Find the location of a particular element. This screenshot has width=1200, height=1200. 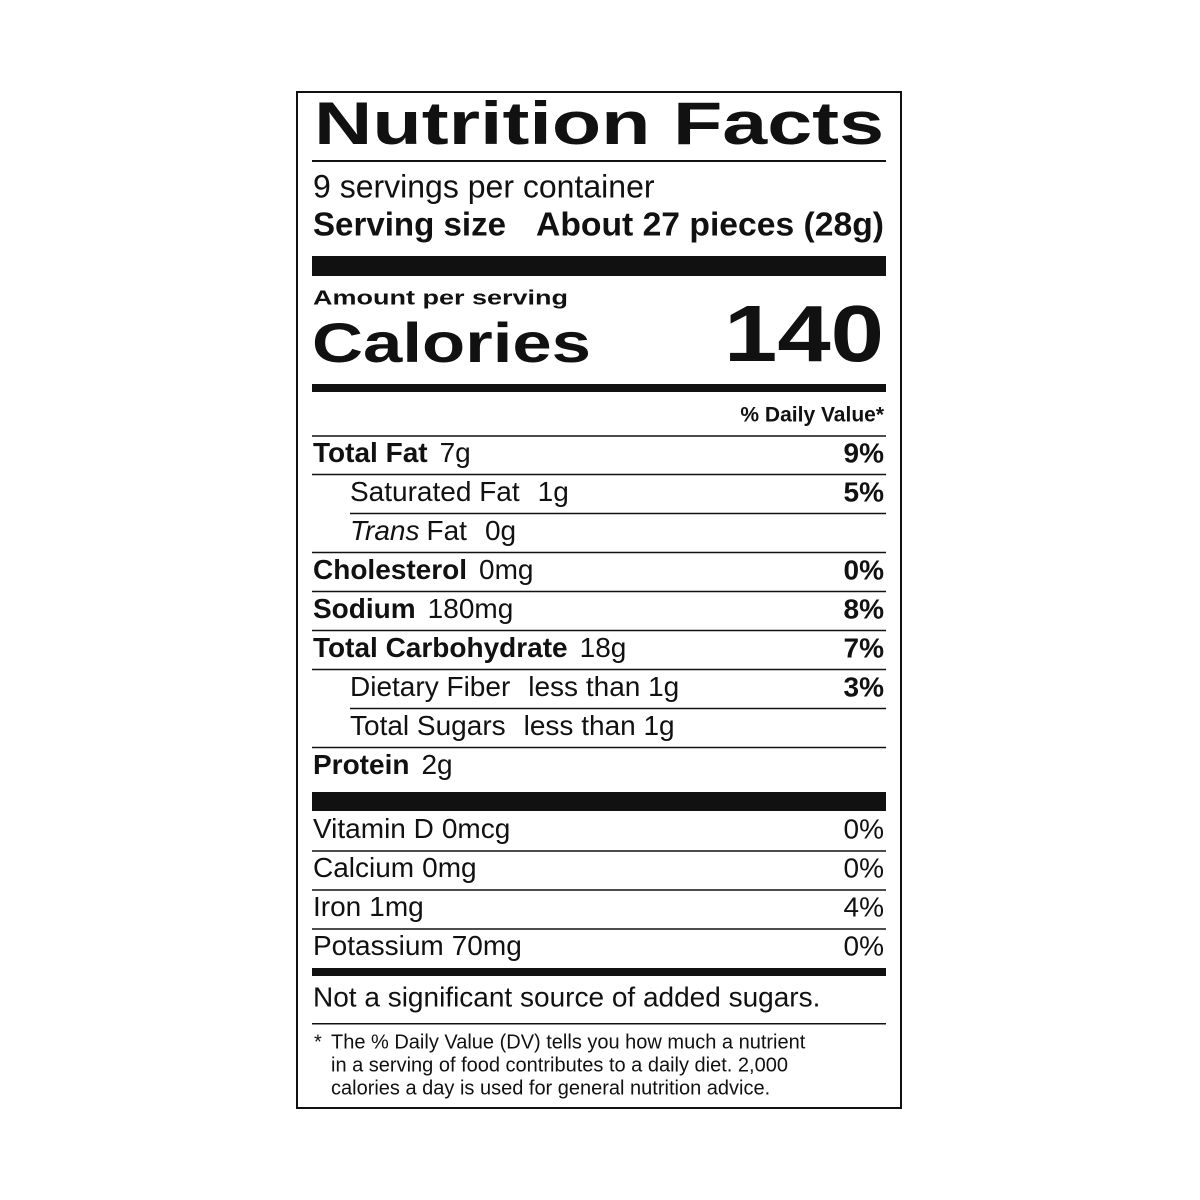

nutrient-daily-value: 5% is located at coordinates (864, 491).